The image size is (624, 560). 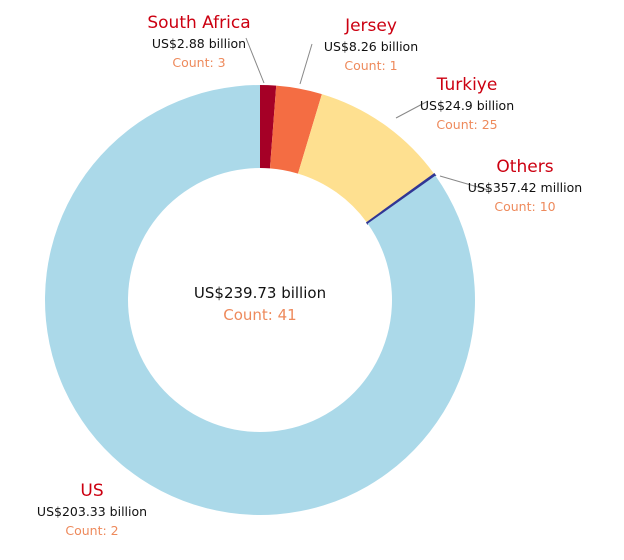 I want to click on slice-name: South Africa, so click(x=199, y=23).